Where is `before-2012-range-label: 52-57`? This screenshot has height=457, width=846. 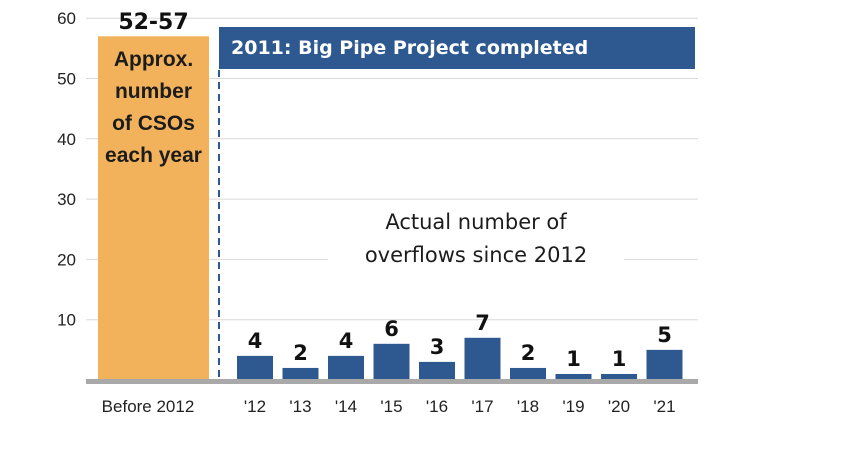 before-2012-range-label: 52-57 is located at coordinates (153, 22).